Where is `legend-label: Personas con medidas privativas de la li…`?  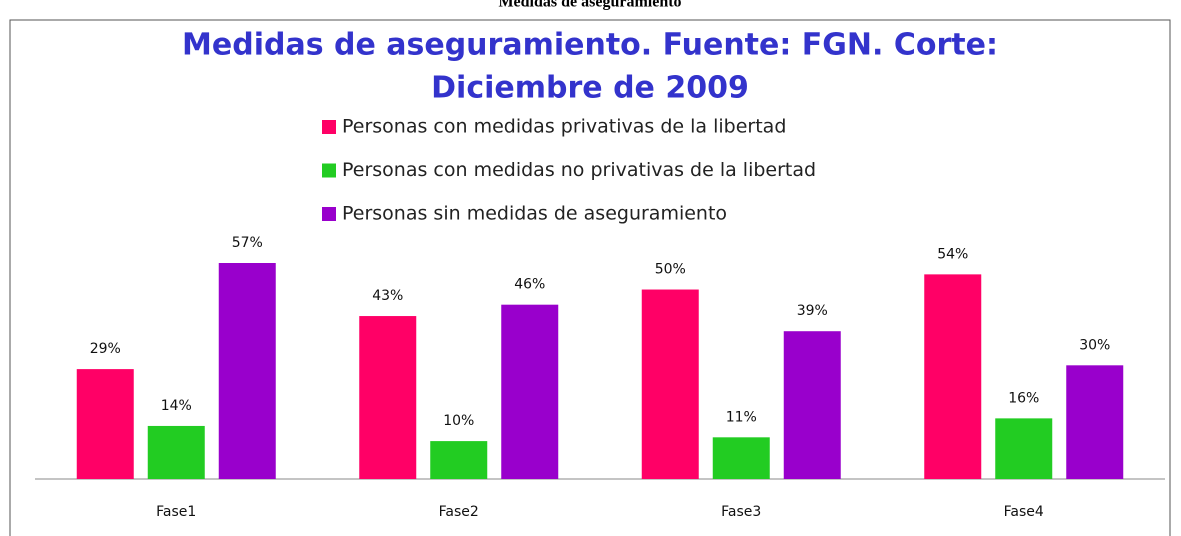 legend-label: Personas con medidas privativas de la li… is located at coordinates (564, 127).